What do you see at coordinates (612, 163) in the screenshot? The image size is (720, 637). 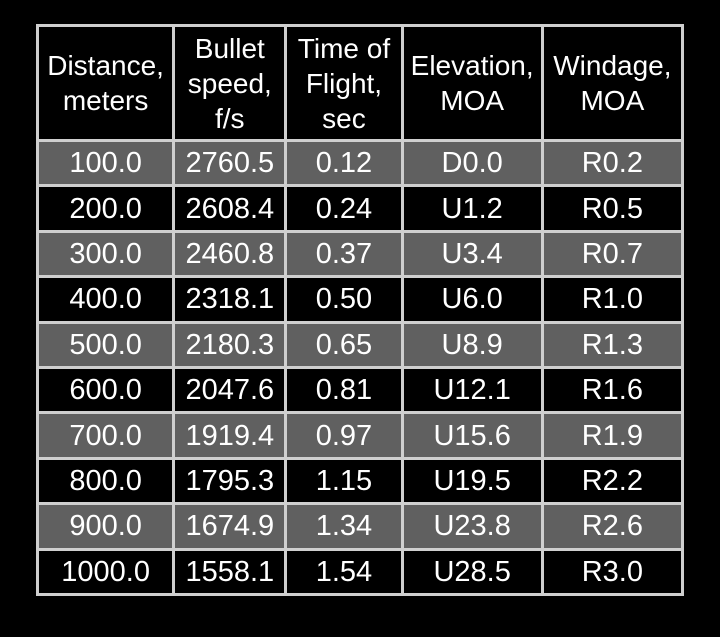 I see `cell-windage: R0.2` at bounding box center [612, 163].